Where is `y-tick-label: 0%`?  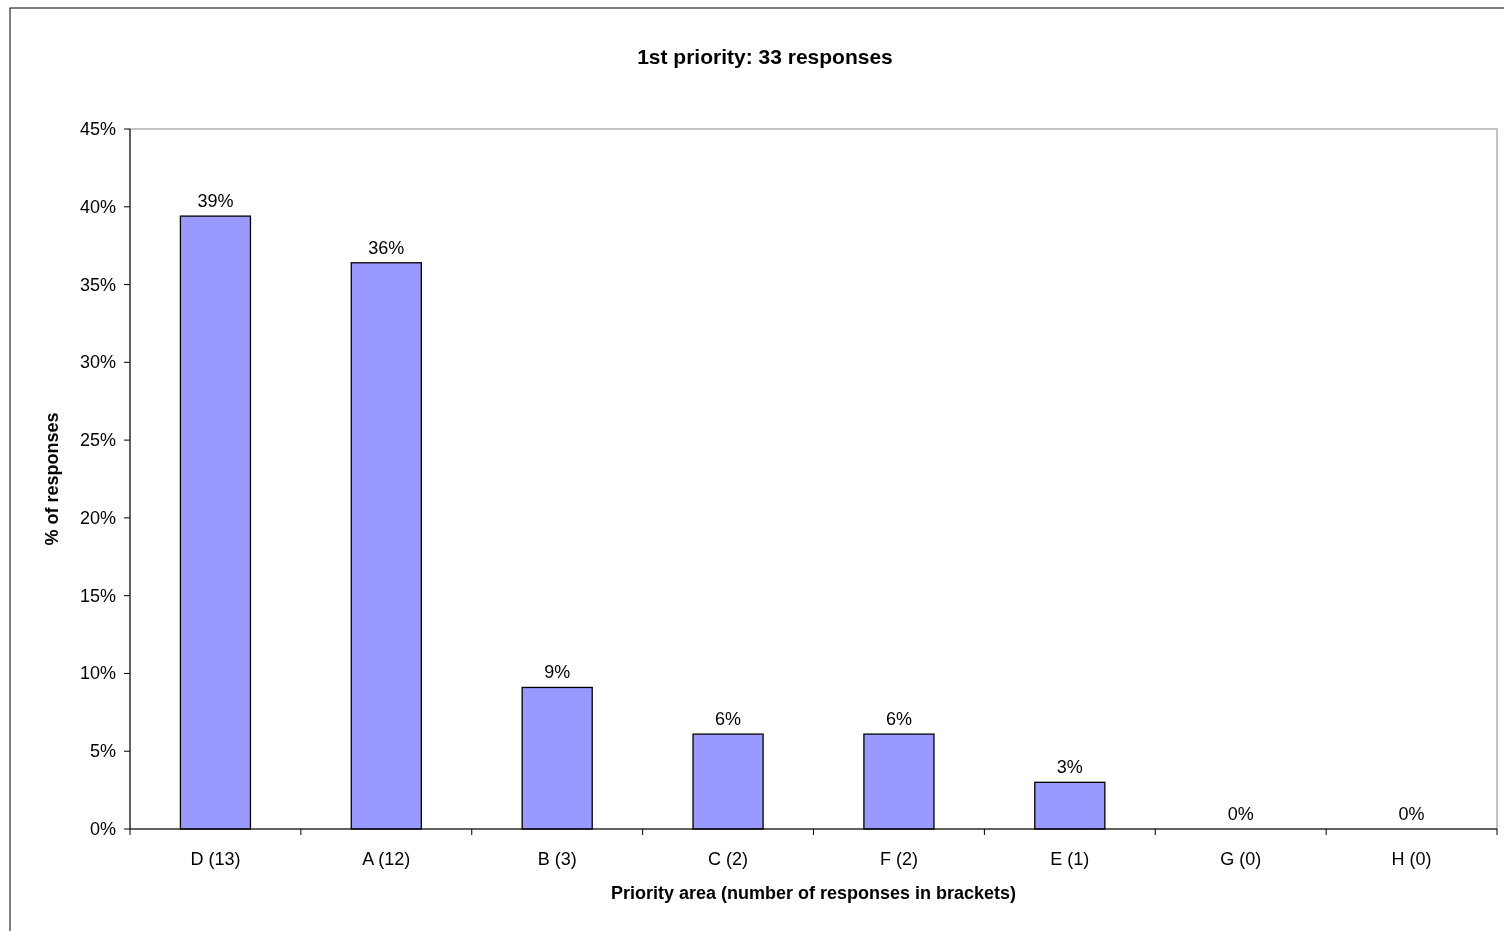
y-tick-label: 0% is located at coordinates (102, 829).